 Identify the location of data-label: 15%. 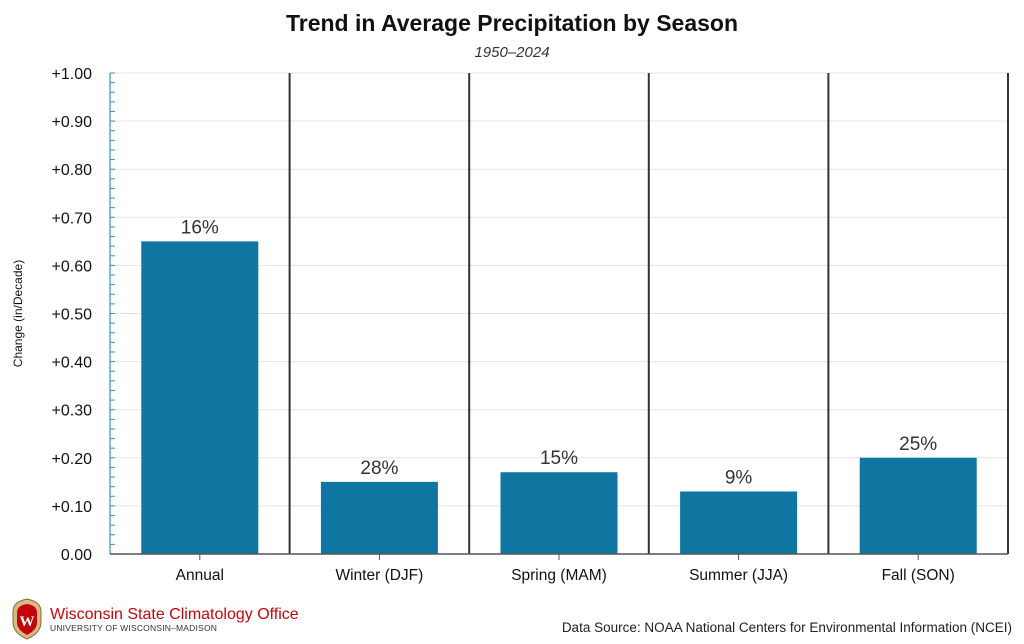
(559, 458).